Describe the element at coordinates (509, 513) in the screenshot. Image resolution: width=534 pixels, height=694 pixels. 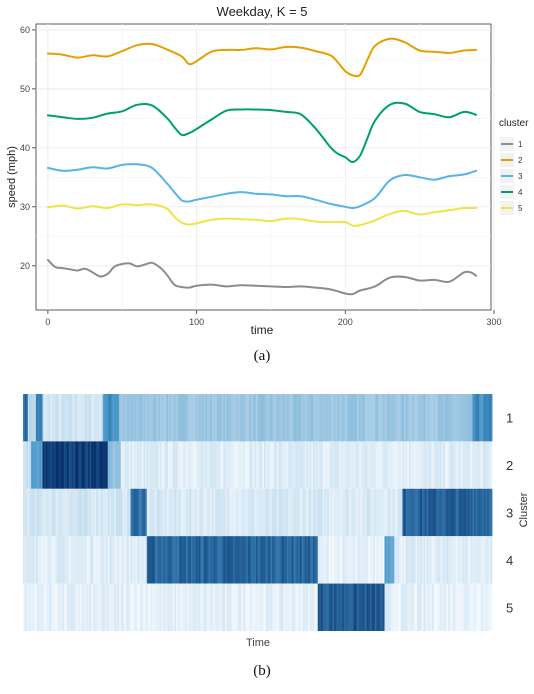
I see `heatmap-row-labels: 1 2 3 4 5` at that location.